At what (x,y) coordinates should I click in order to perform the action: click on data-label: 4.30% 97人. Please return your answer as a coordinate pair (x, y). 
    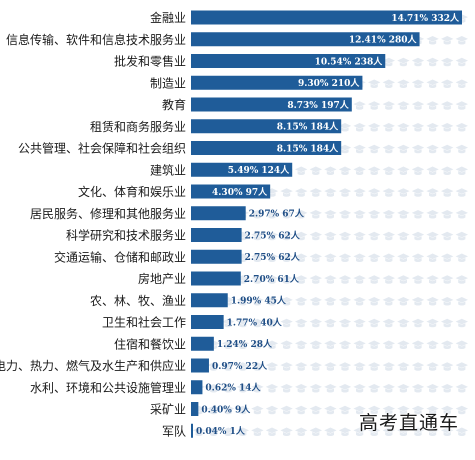
    Looking at the image, I should click on (240, 192).